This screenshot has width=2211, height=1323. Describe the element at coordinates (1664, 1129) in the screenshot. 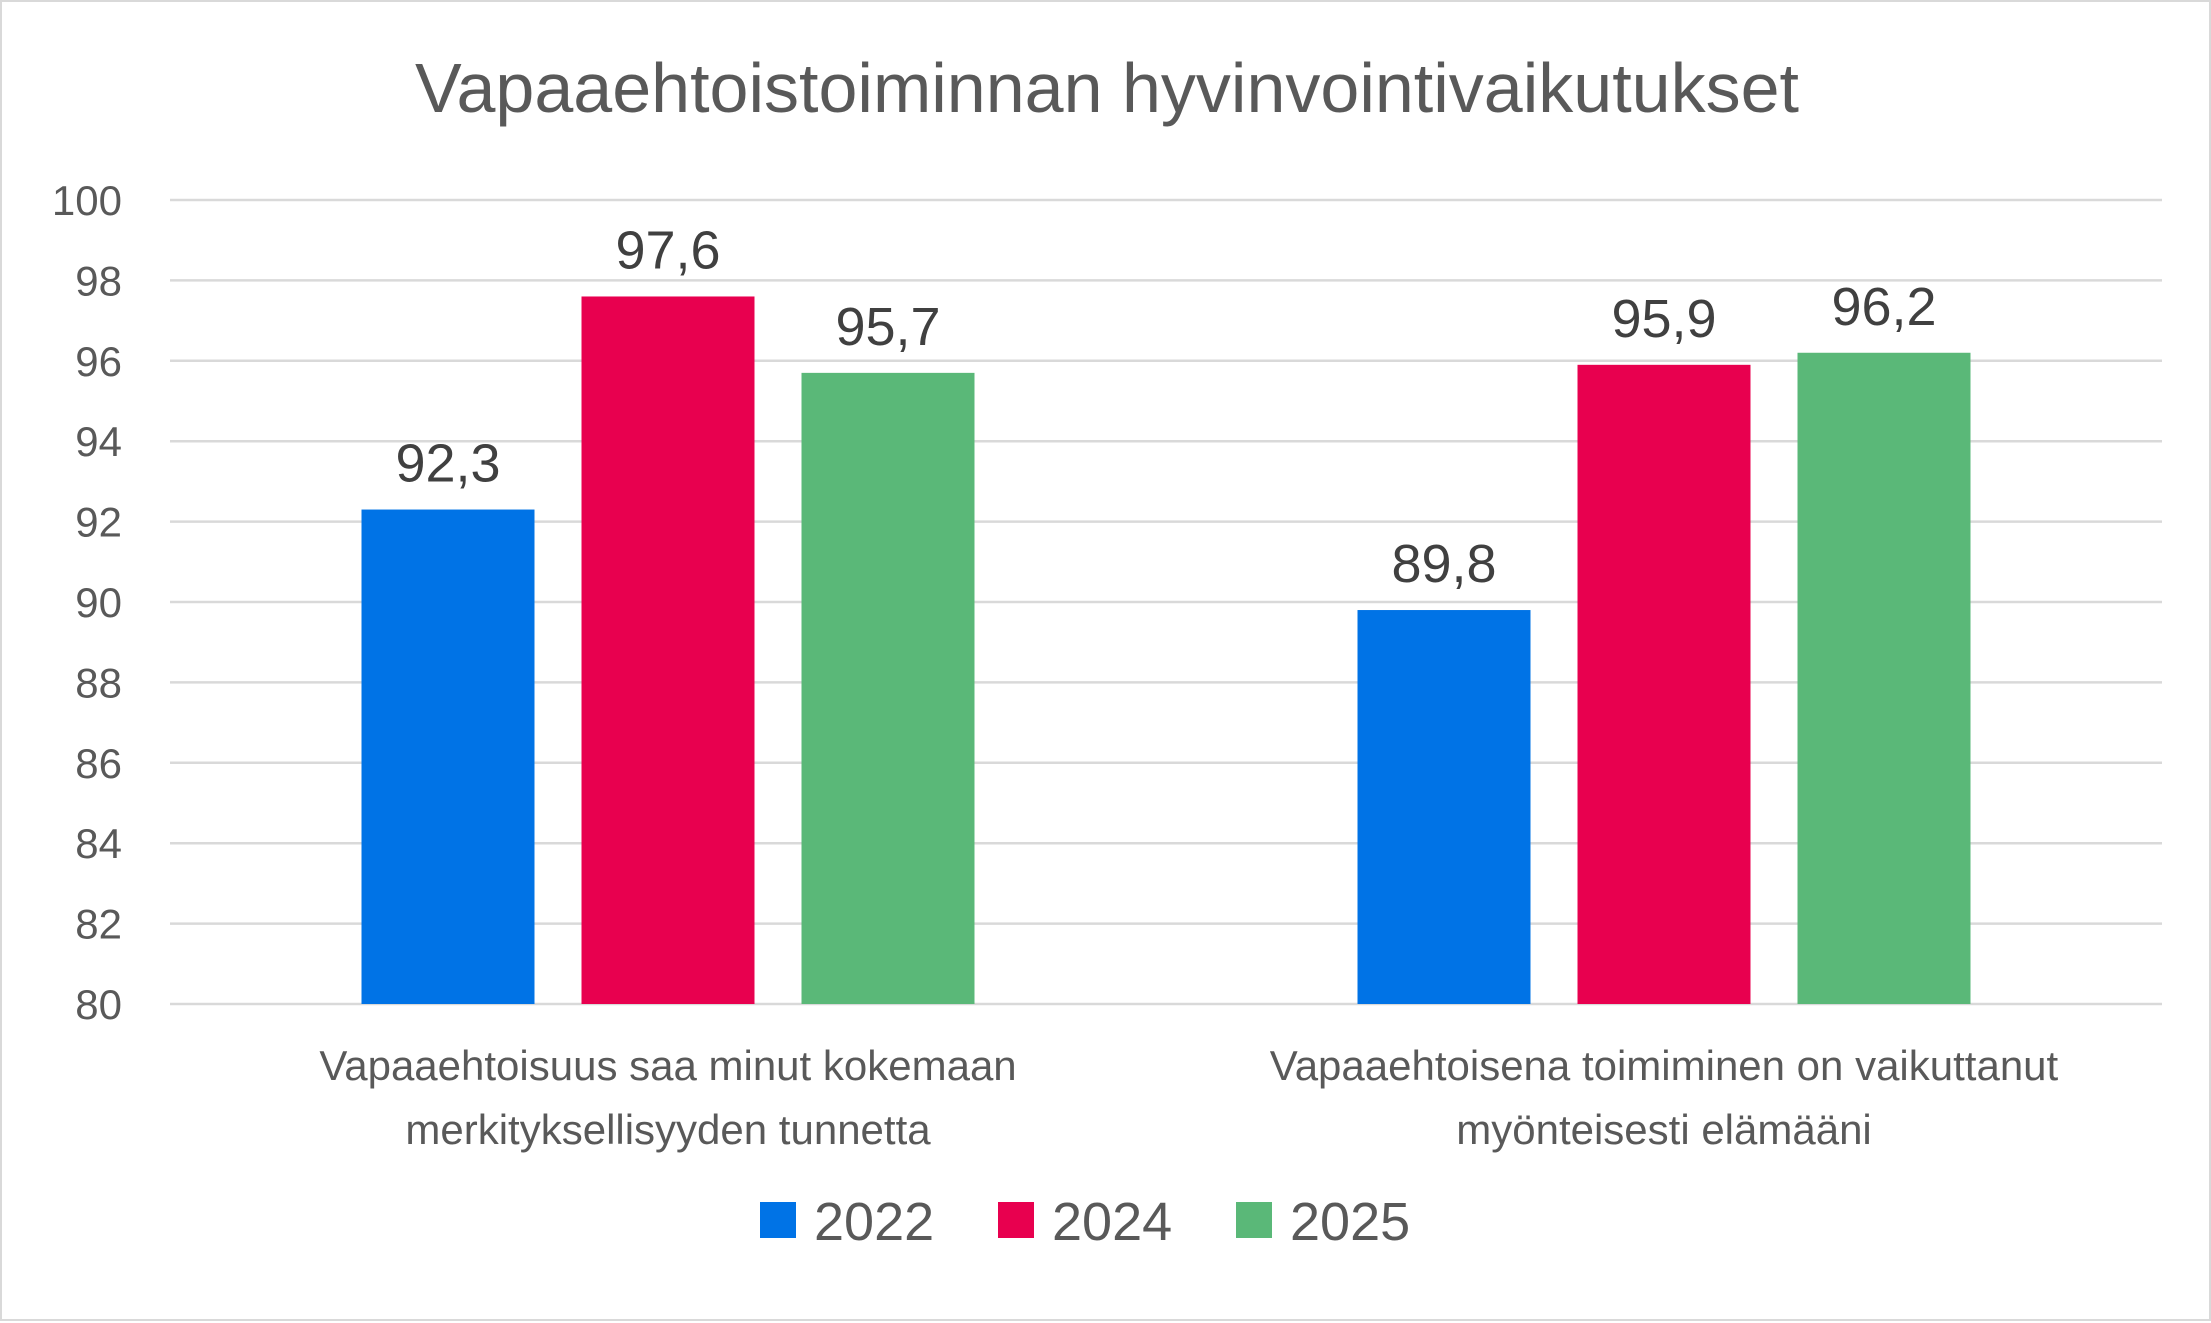

I see `category-label: myönteisesti elämääni` at that location.